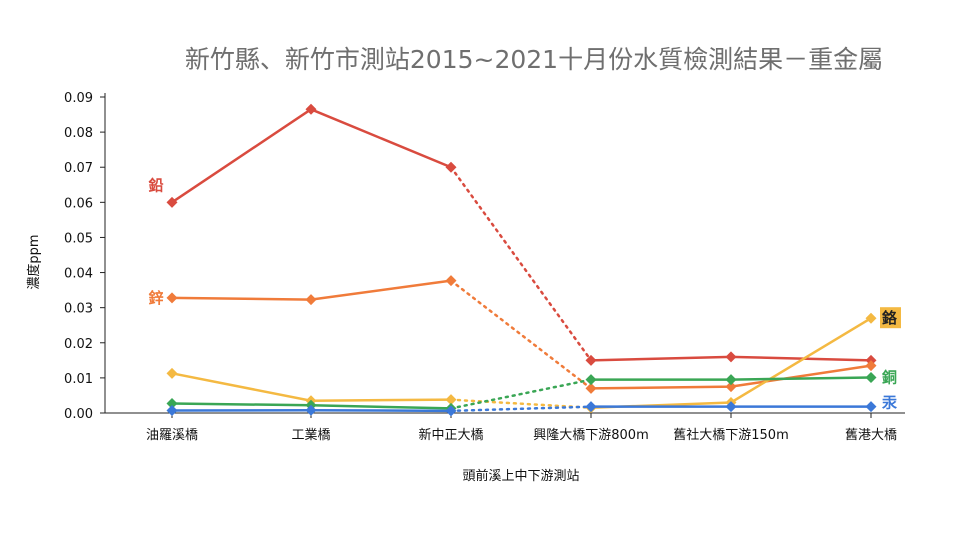 Image resolution: width=960 pixels, height=540 pixels. I want to click on y-ticks: 0.00 0.01 0.02 0.03 0.04 0.05 0.06 0.07 0.08 0.09, so click(84, 256).